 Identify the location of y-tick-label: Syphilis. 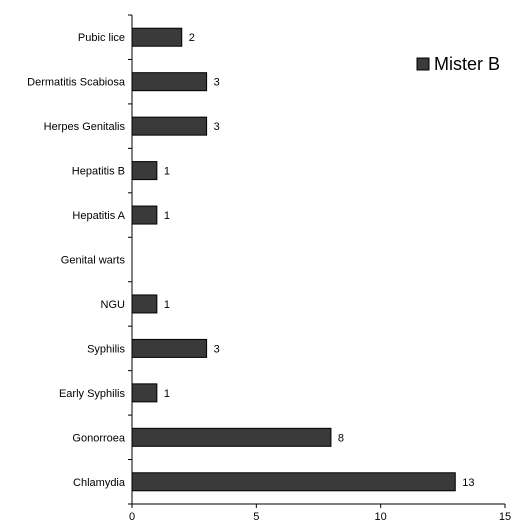
(106, 349).